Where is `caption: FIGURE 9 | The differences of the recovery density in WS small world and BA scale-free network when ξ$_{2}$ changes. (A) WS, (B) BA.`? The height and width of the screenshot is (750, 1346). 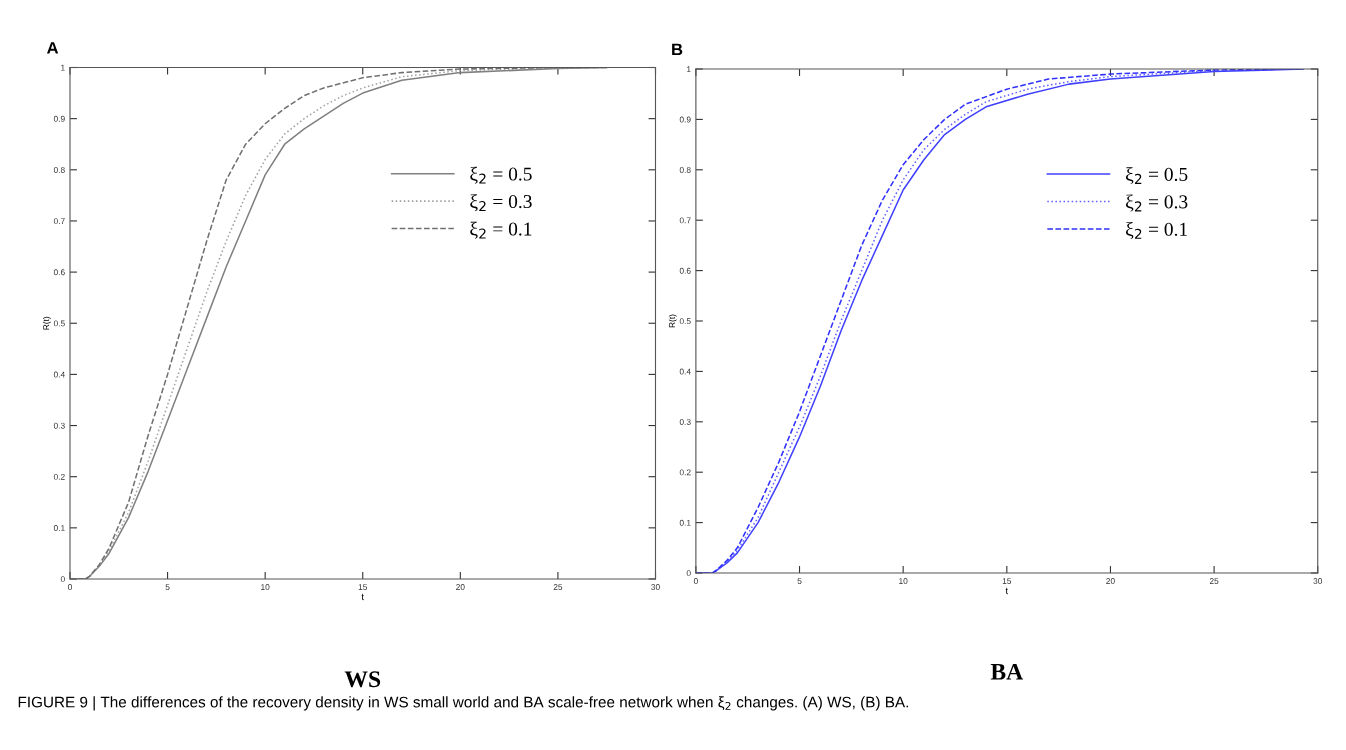 caption: FIGURE 9 | The differences of the recovery density in WS small world and BA scale-free network when ξ$_{2}$ changes. (A) WS, (B) BA. is located at coordinates (463, 703).